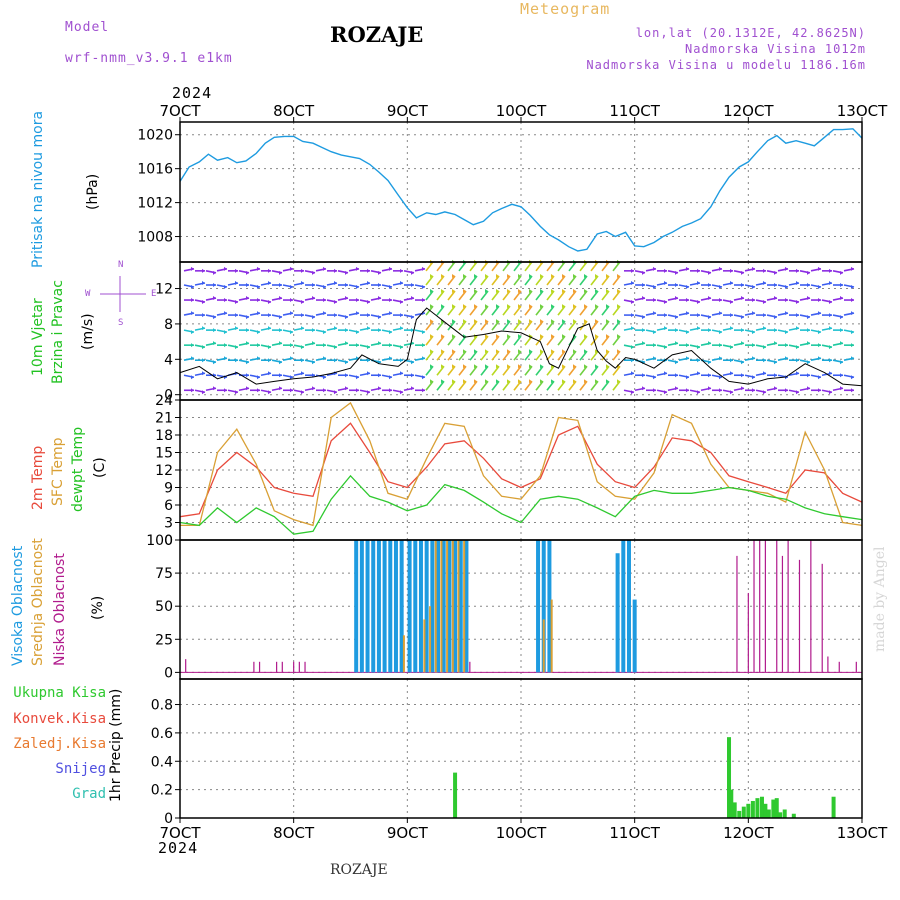 The image size is (900, 900). Describe the element at coordinates (159, 541) in the screenshot. I see `y-tick-label: 100` at that location.